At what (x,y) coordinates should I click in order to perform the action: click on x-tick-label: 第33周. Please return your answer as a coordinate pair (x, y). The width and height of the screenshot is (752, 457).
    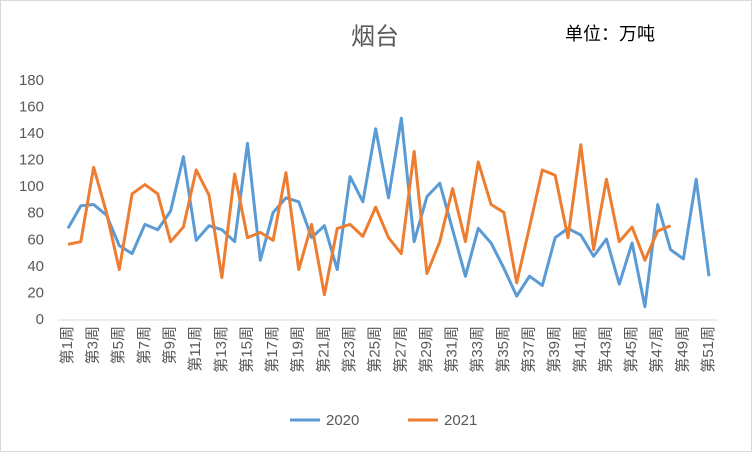
    Looking at the image, I should click on (477, 349).